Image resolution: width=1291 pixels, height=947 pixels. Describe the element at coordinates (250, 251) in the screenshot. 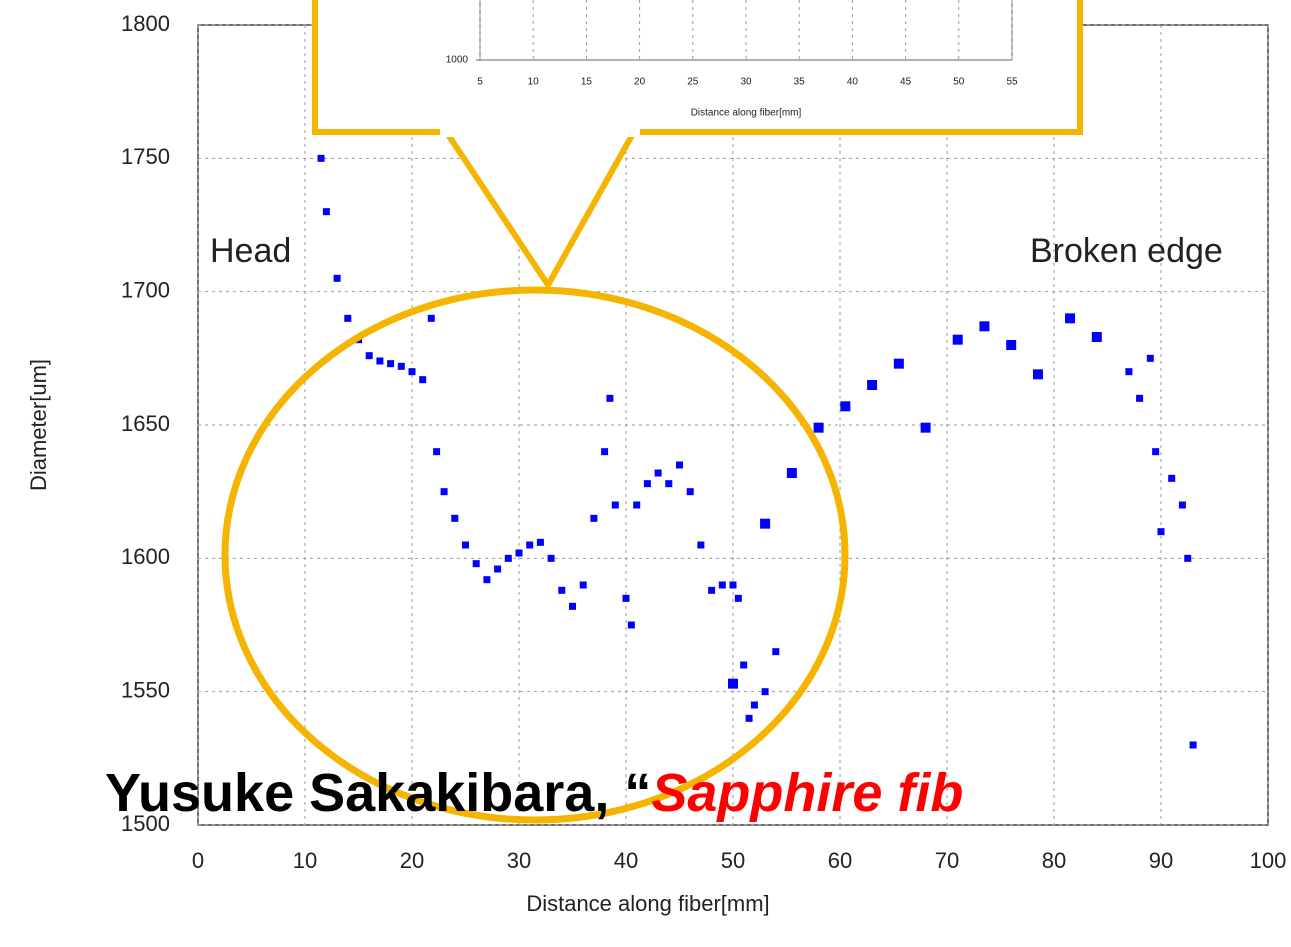

I see `annotation: Head` at that location.